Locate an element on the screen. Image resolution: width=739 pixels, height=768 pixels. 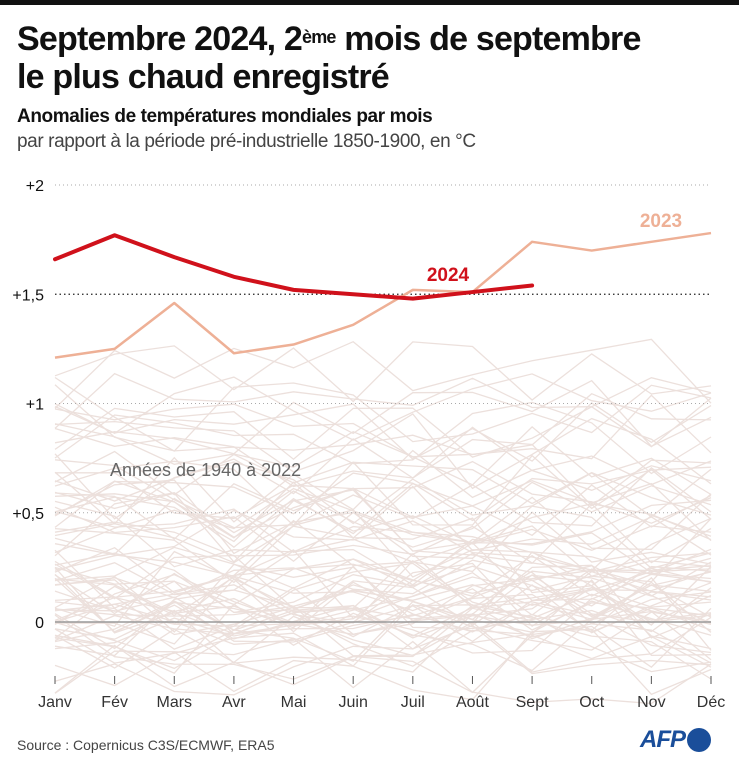
x-tick-label: Mars is located at coordinates (174, 702).